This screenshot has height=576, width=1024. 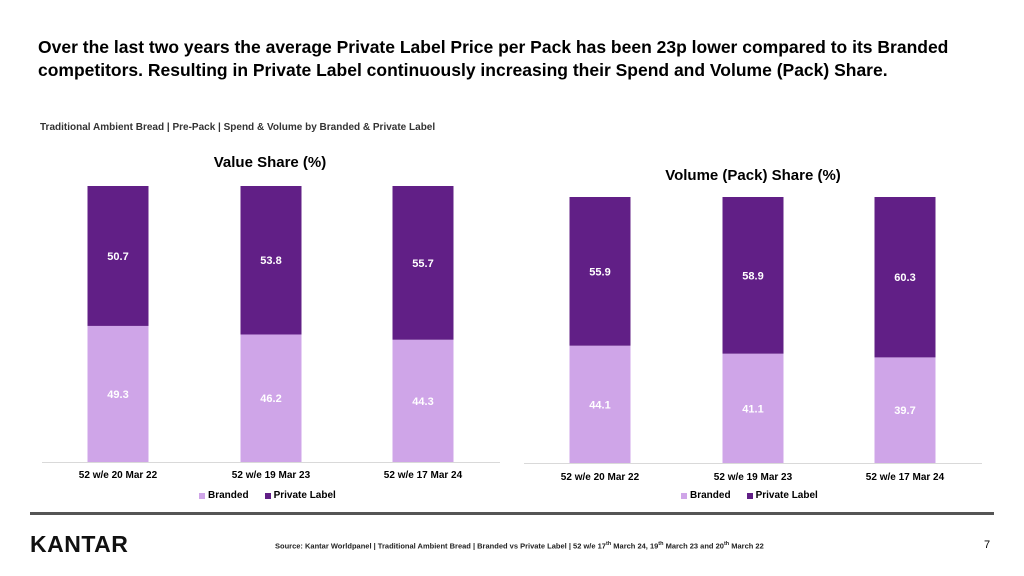 I want to click on data-label-branded: 46.2, so click(x=270, y=399).